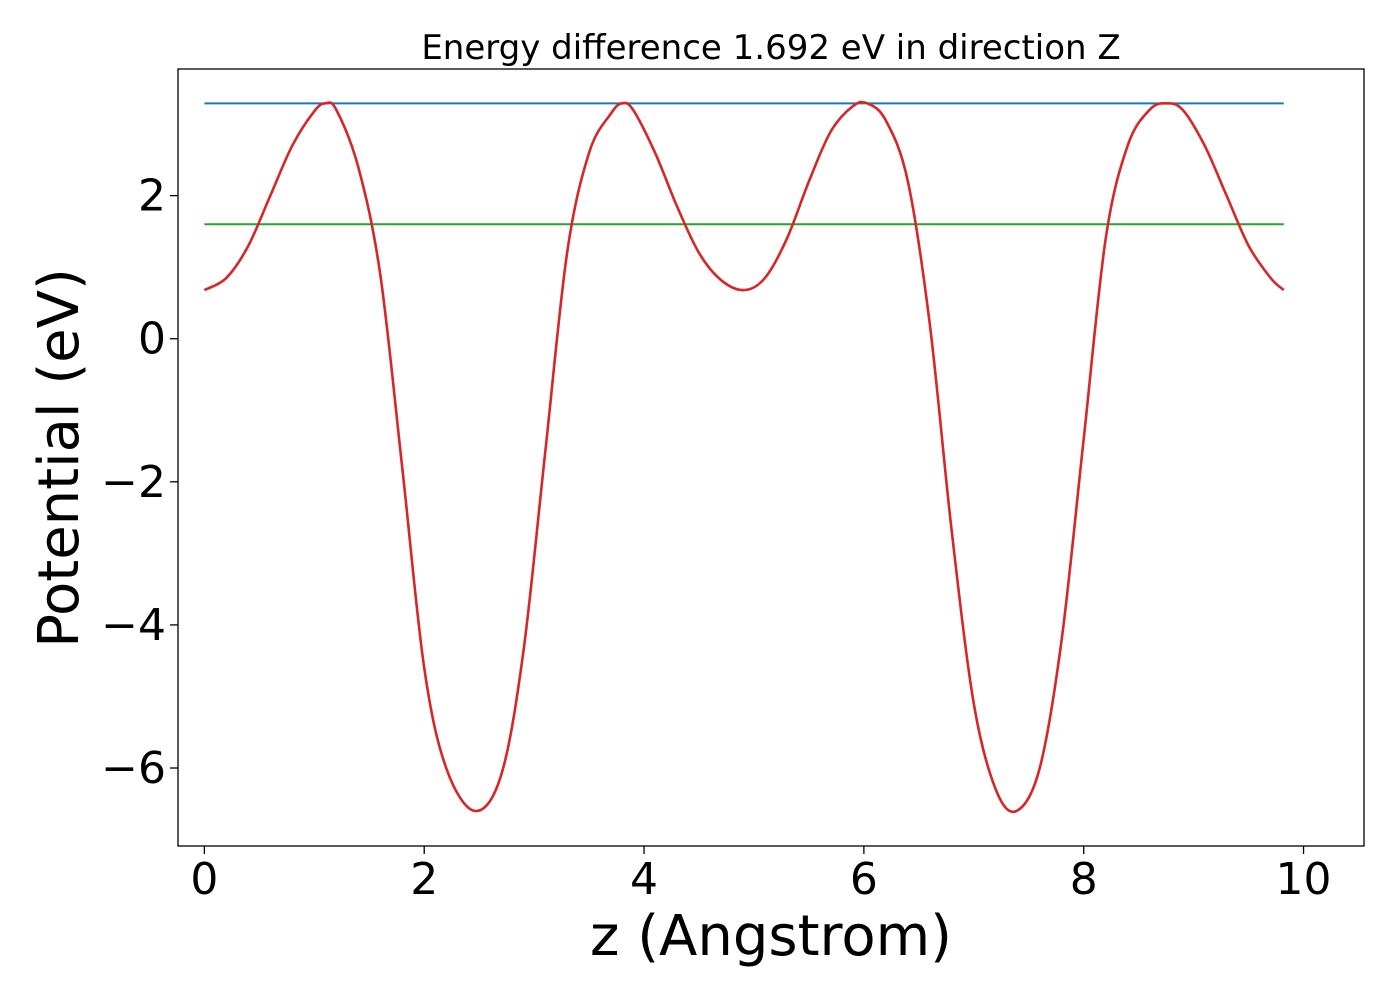 This screenshot has height=1000, width=1400. What do you see at coordinates (1304, 879) in the screenshot?
I see `x-tick-label: 10` at bounding box center [1304, 879].